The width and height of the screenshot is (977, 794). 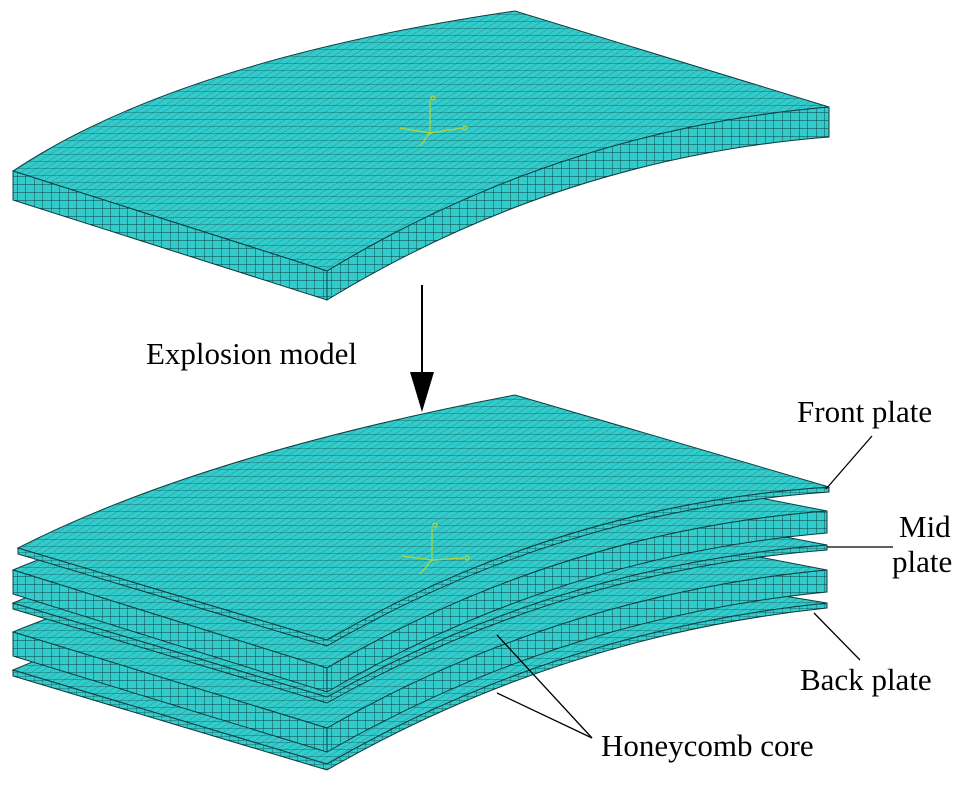 I want to click on assembled-side-face, so click(x=578, y=203).